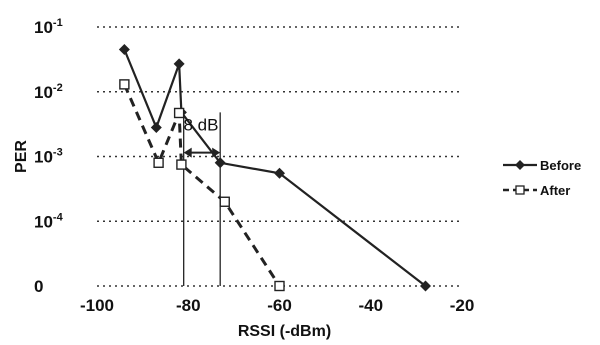 The height and width of the screenshot is (345, 600). Describe the element at coordinates (97, 305) in the screenshot. I see `x-tick-label: -100` at that location.